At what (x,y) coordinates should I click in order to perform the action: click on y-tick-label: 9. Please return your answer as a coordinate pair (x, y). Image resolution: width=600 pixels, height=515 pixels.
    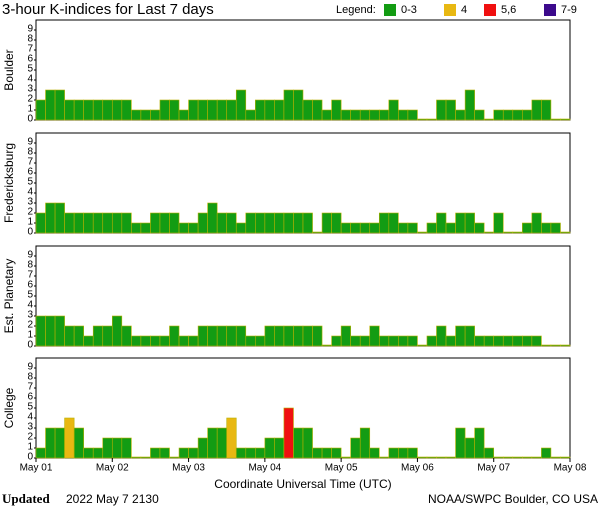
    Looking at the image, I should click on (30, 29).